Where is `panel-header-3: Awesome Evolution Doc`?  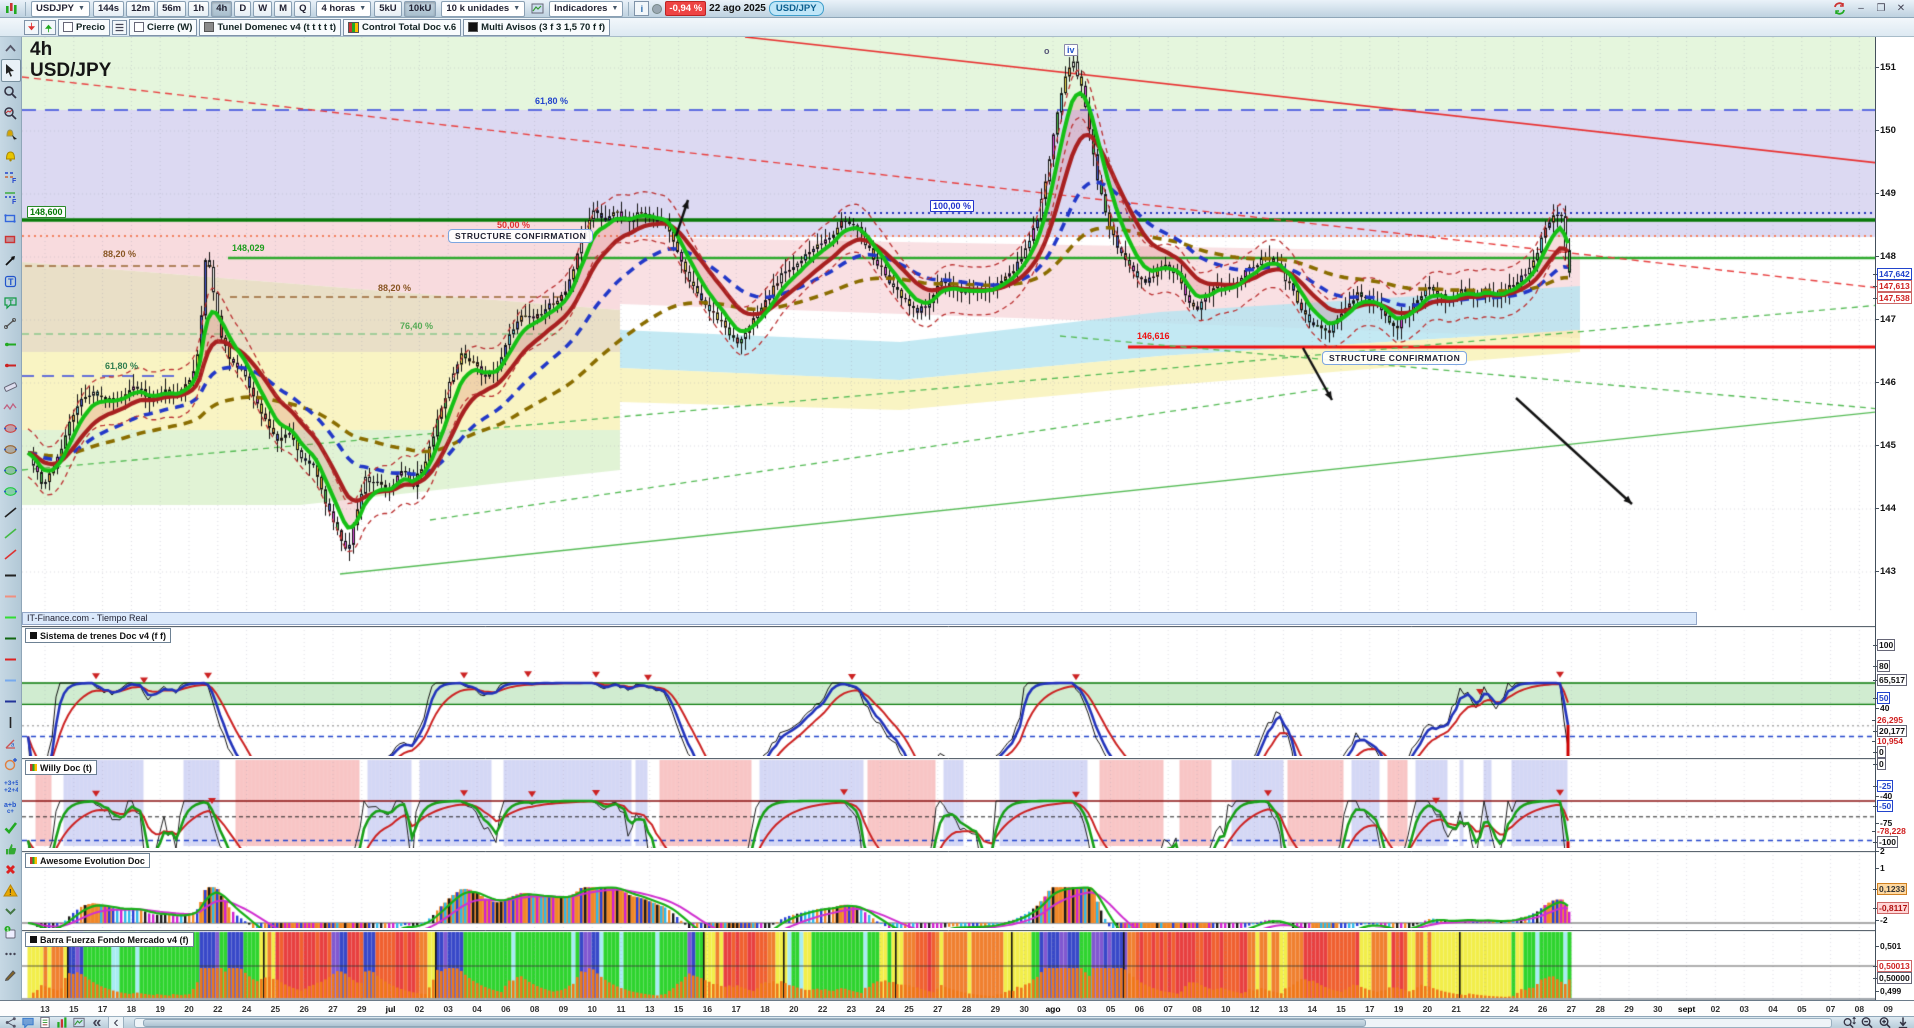 panel-header-3: Awesome Evolution Doc is located at coordinates (87, 860).